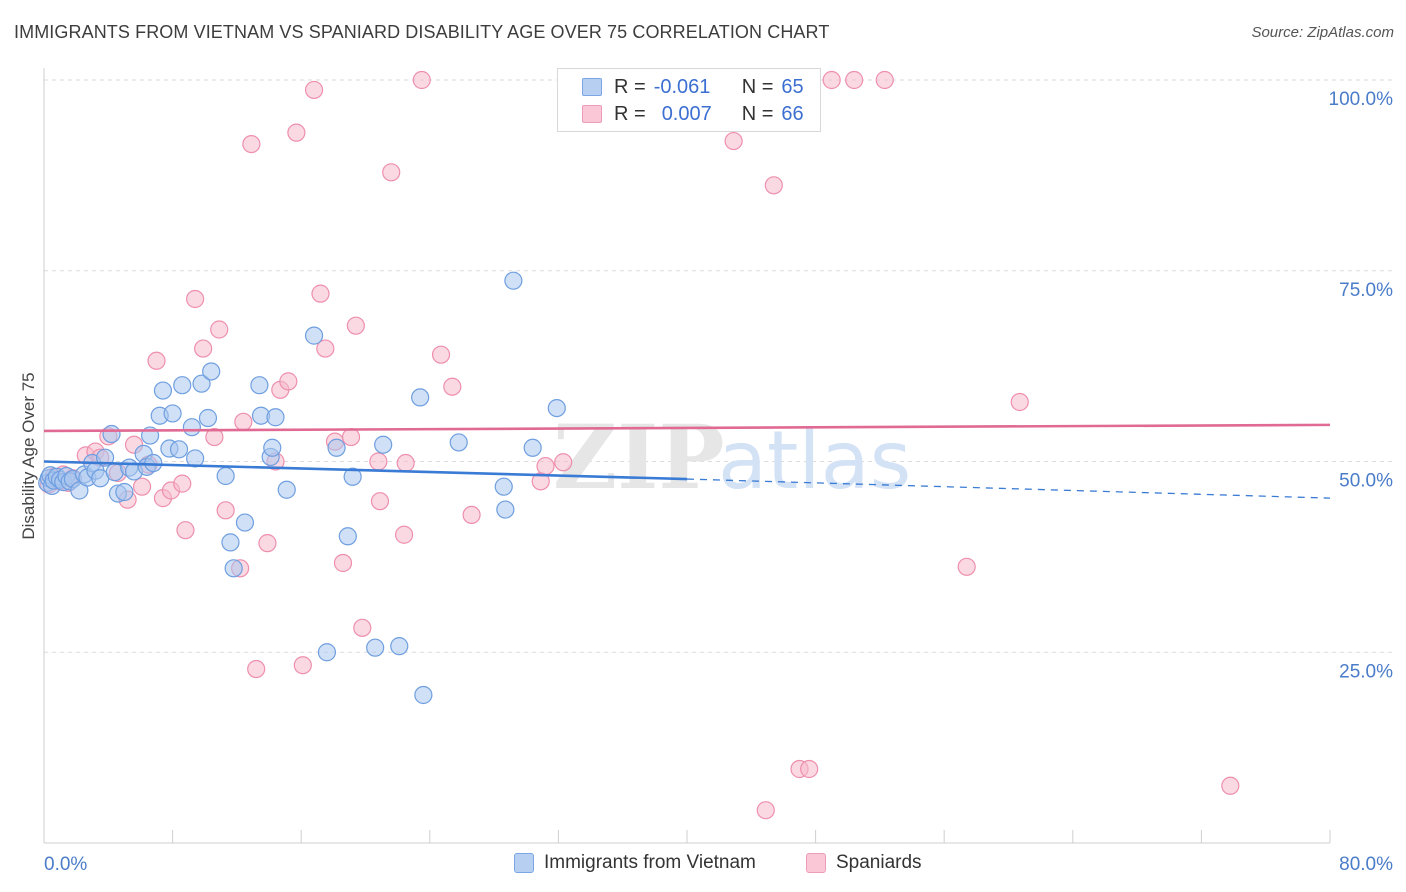  I want to click on watermark-zip: ZIP, so click(639, 457).